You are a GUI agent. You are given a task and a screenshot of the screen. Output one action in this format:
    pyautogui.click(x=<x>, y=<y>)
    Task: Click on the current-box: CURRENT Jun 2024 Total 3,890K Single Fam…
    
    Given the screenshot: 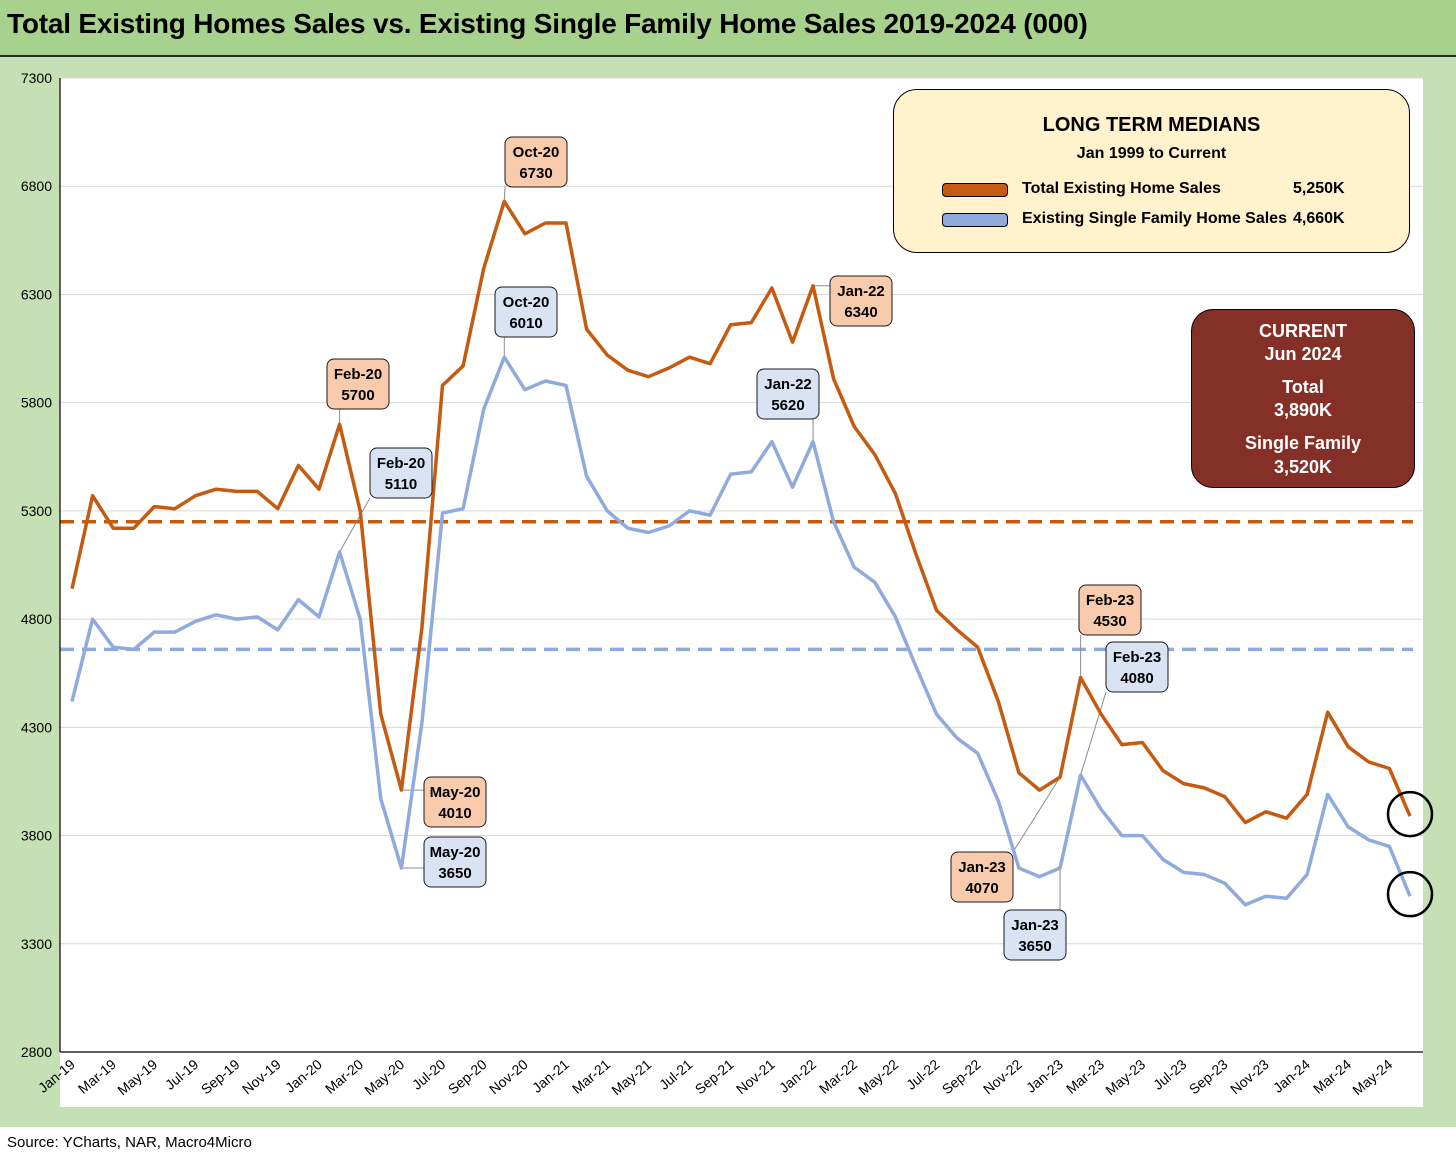 What is the action you would take?
    pyautogui.click(x=1303, y=398)
    